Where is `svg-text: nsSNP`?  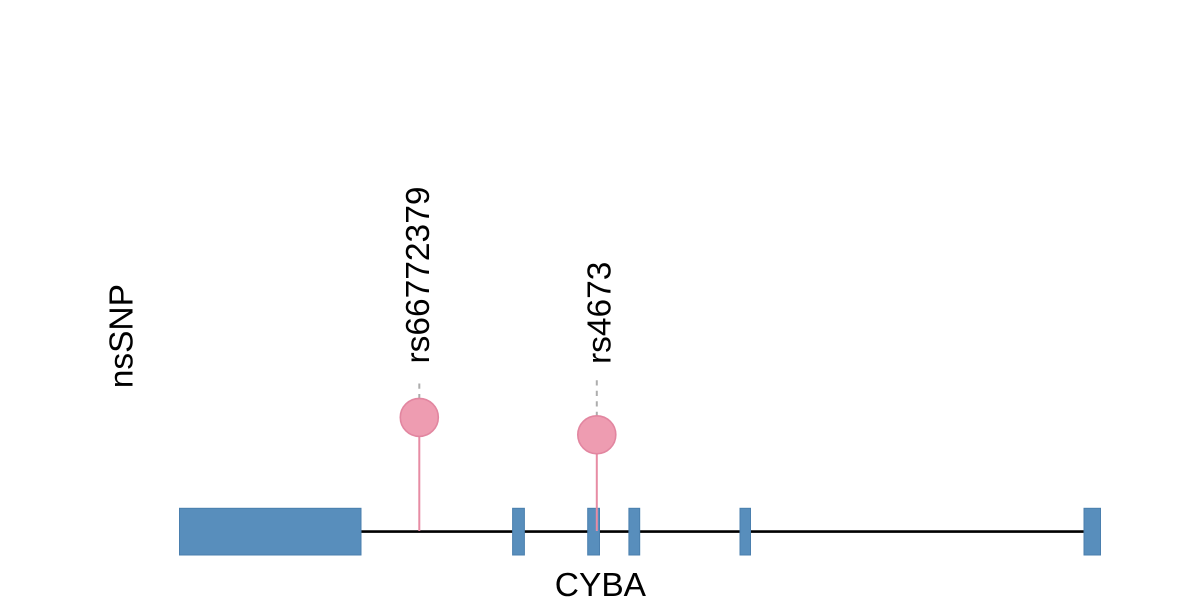
svg-text: nsSNP is located at coordinates (122, 336).